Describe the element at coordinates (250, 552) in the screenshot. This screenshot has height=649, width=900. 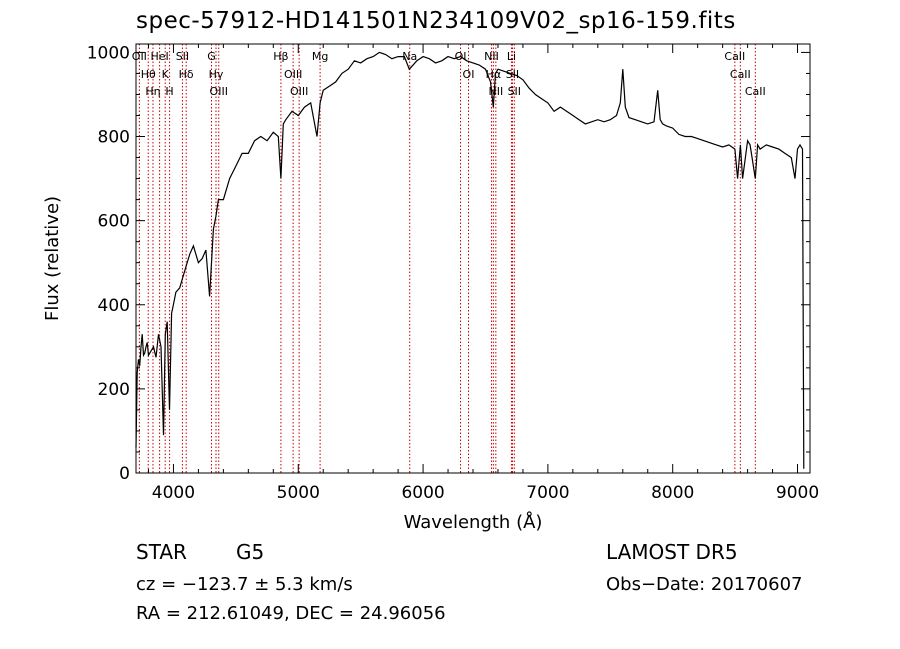
I see `subclass: G5` at that location.